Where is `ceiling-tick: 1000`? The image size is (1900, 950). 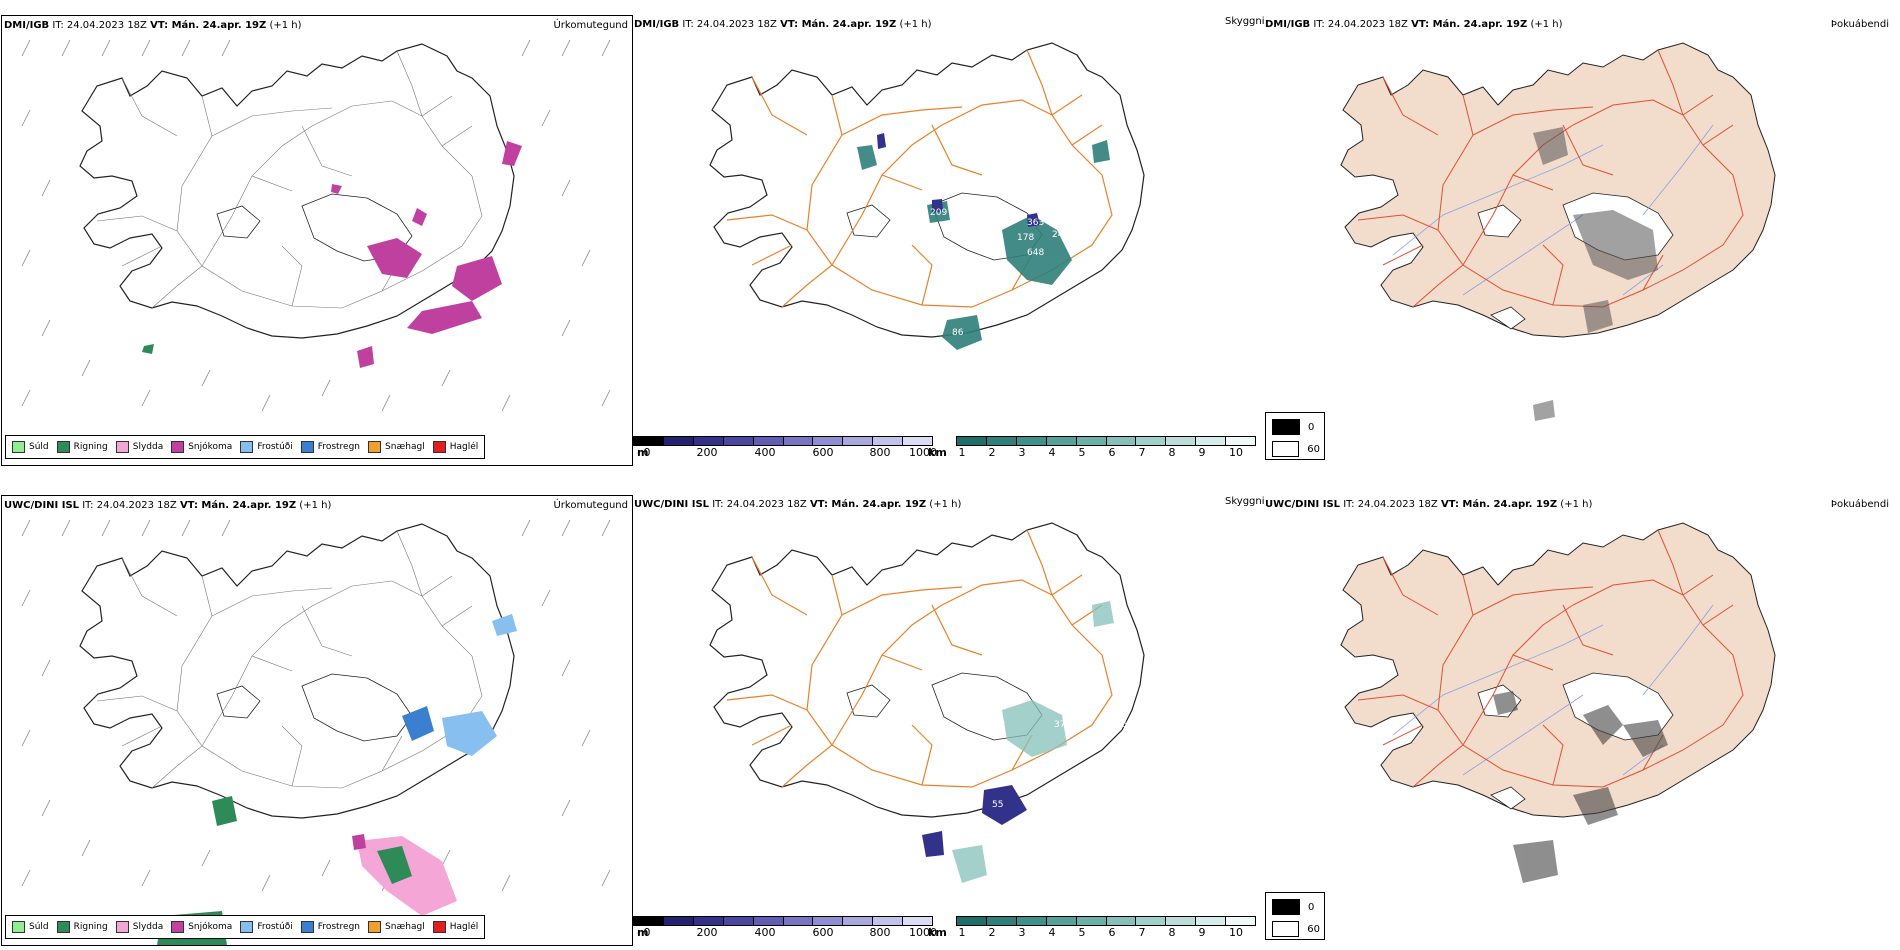 ceiling-tick: 1000 is located at coordinates (923, 452).